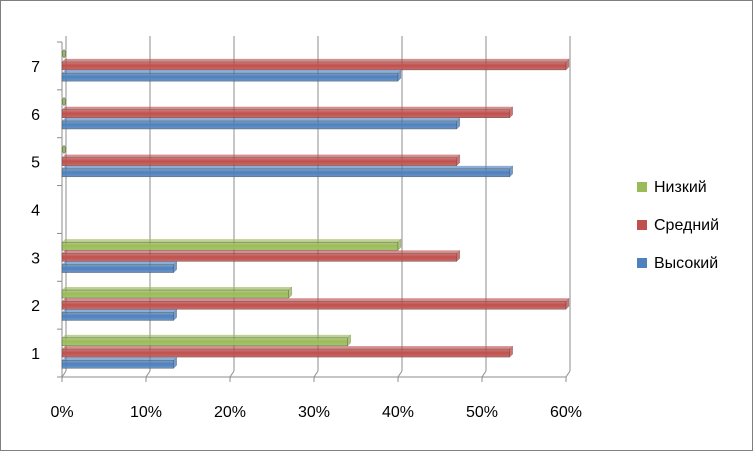  I want to click on bar-Средний-6, so click(285, 113).